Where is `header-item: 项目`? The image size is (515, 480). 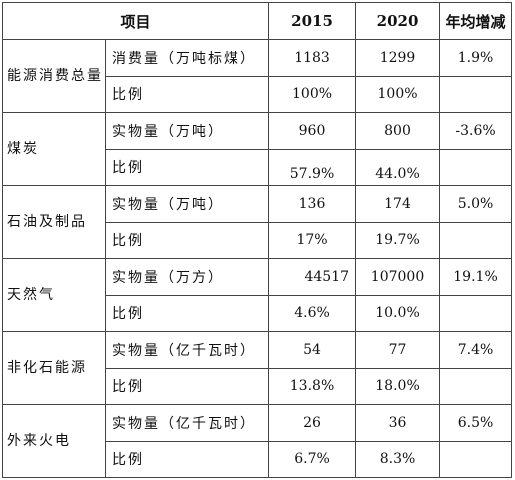 header-item: 项目 is located at coordinates (135, 21).